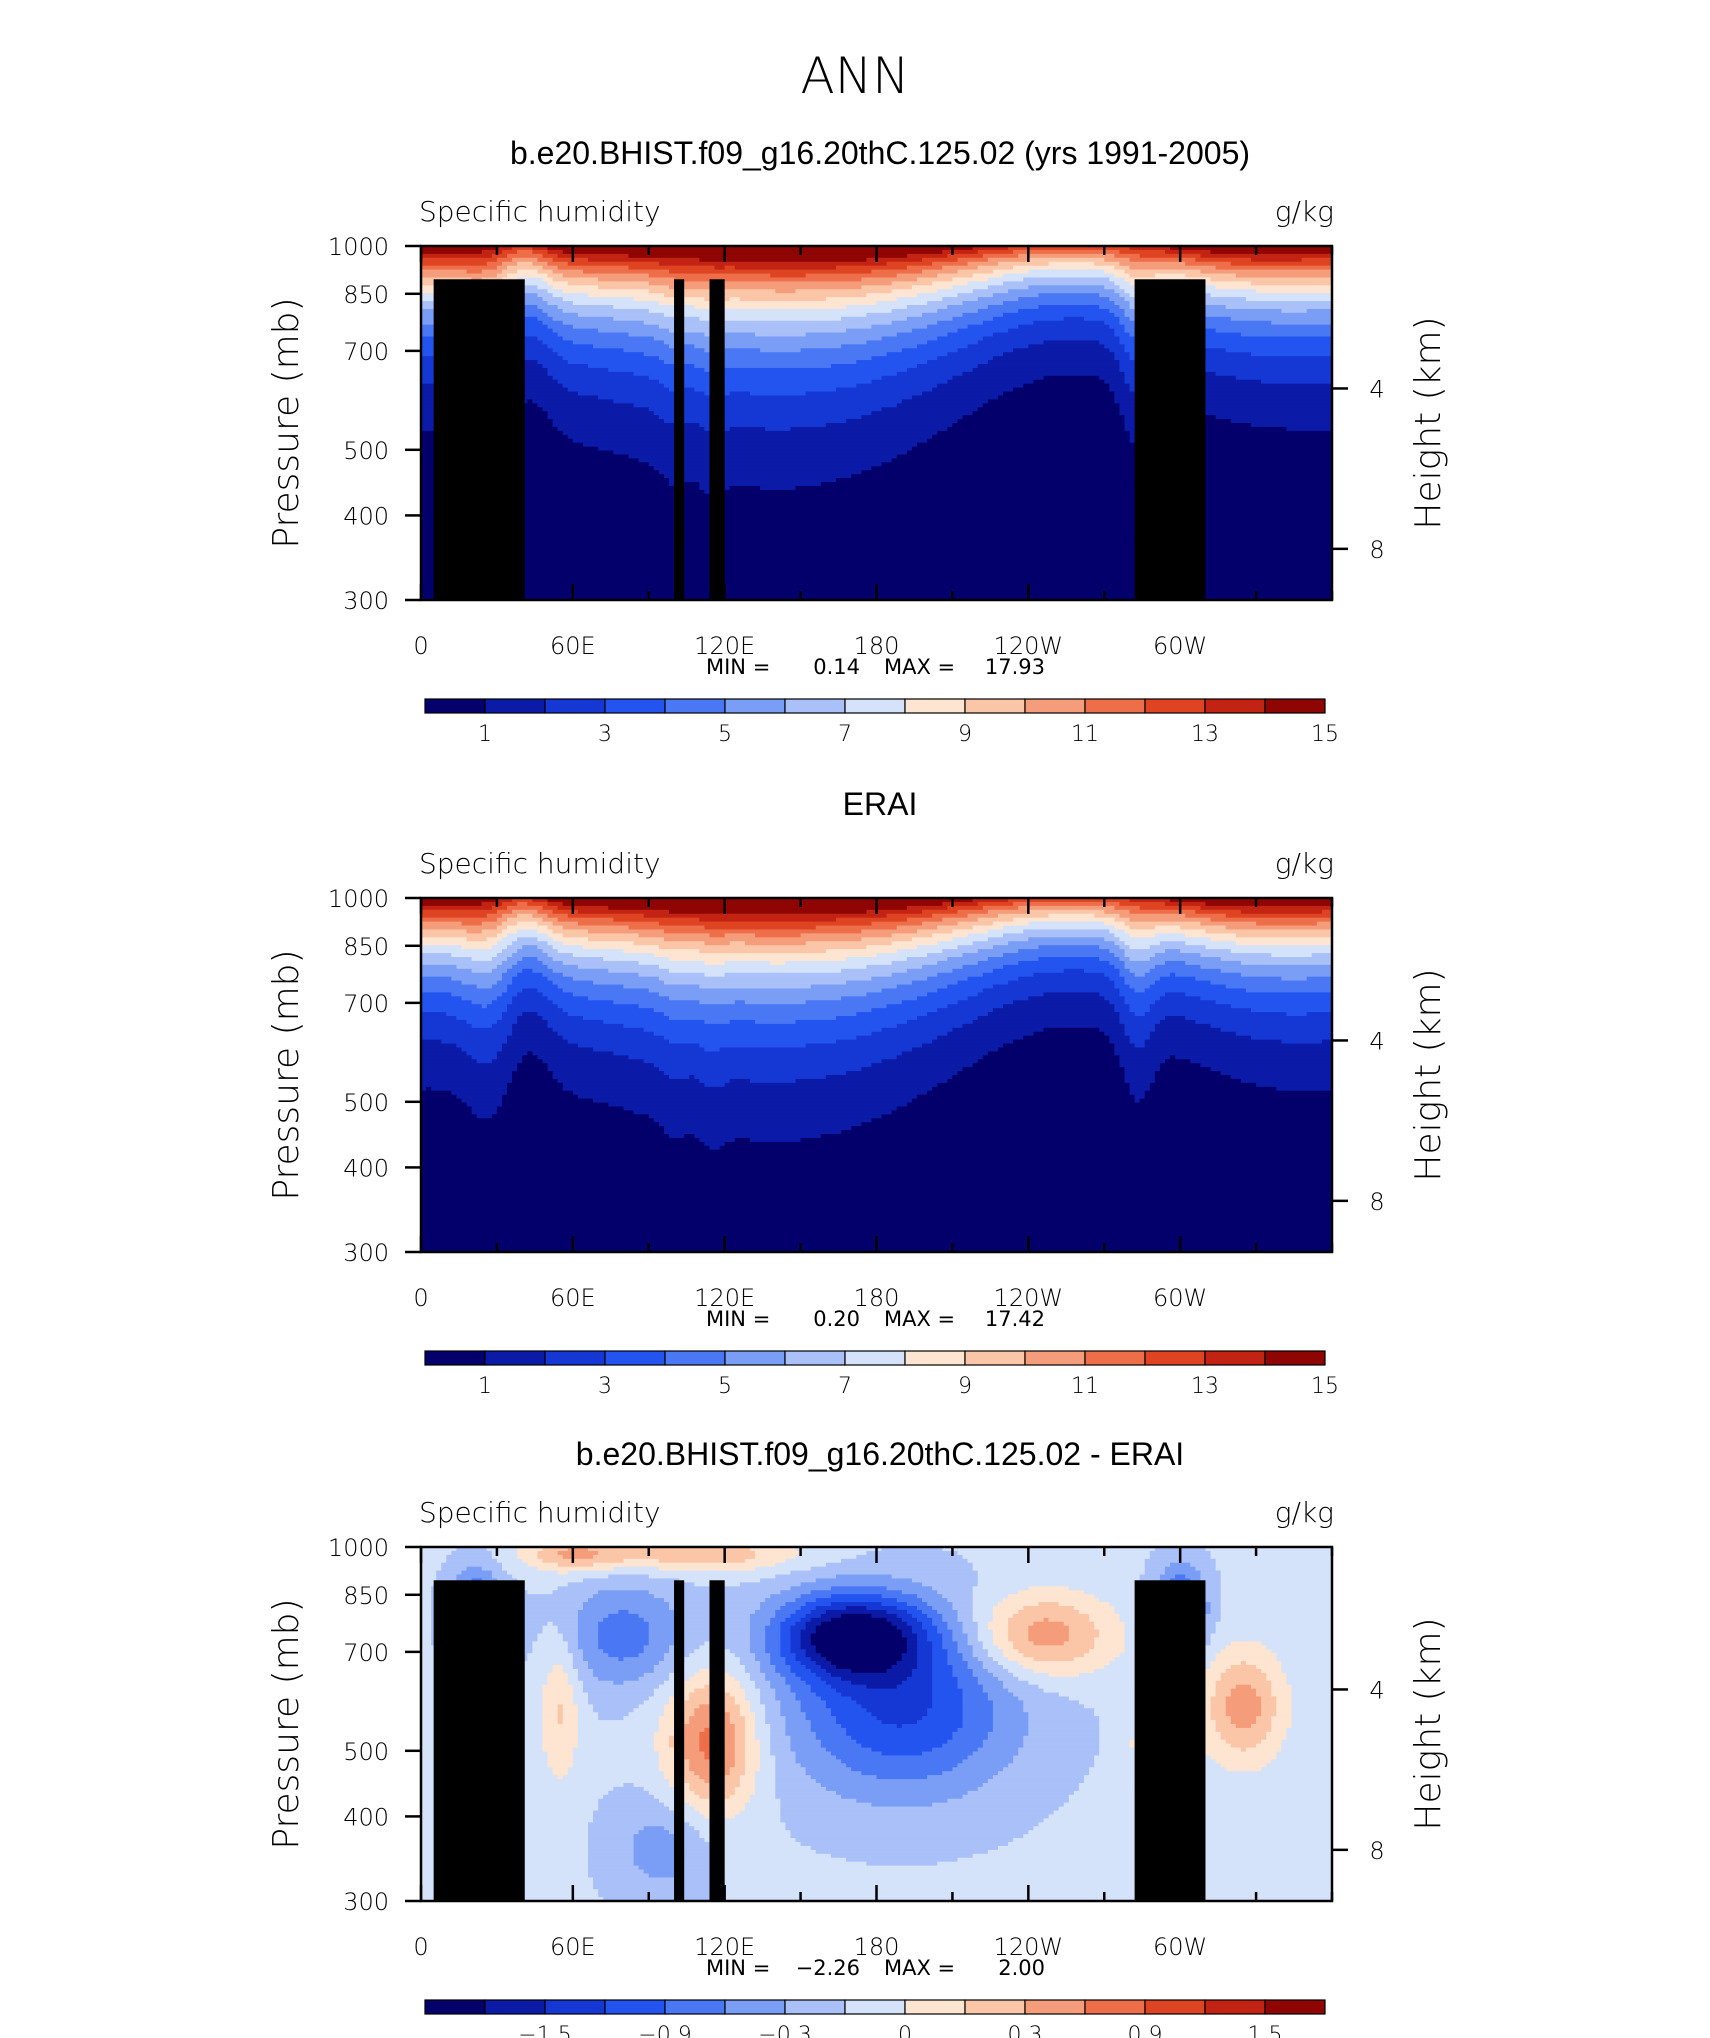 The height and width of the screenshot is (2038, 1710). I want to click on y-tick-label: 1000, so click(358, 899).